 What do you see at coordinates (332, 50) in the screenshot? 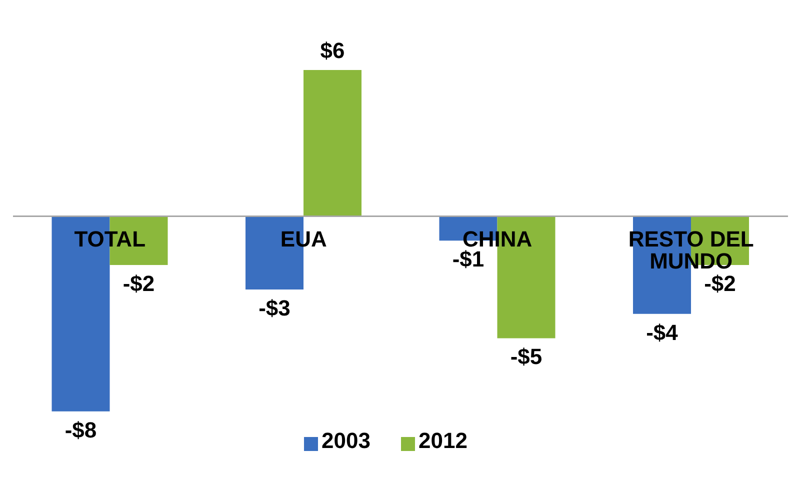
I see `data-label: $6` at bounding box center [332, 50].